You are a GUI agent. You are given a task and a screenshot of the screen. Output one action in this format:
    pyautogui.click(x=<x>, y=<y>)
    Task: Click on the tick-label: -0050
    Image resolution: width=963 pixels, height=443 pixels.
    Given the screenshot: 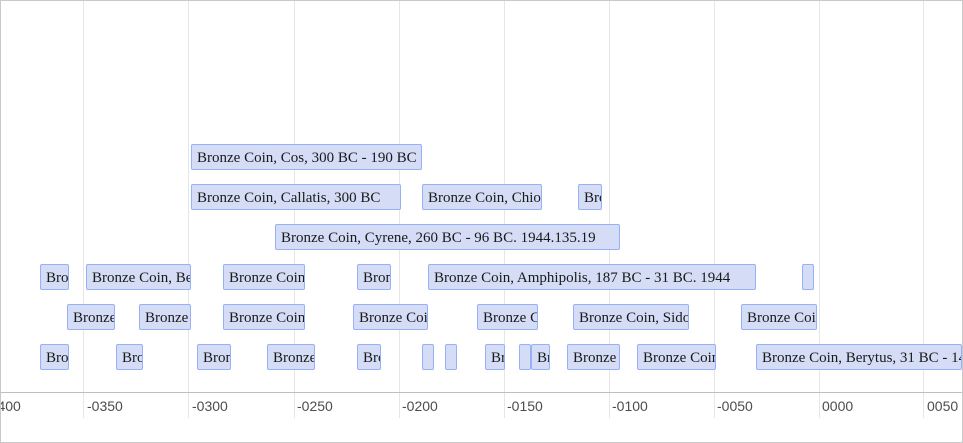 What is the action you would take?
    pyautogui.click(x=735, y=406)
    